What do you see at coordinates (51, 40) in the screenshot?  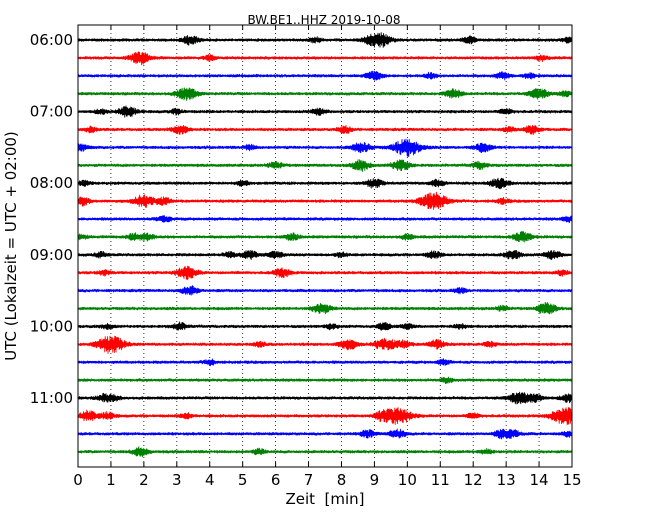 I see `y-tick-label: 06:00` at bounding box center [51, 40].